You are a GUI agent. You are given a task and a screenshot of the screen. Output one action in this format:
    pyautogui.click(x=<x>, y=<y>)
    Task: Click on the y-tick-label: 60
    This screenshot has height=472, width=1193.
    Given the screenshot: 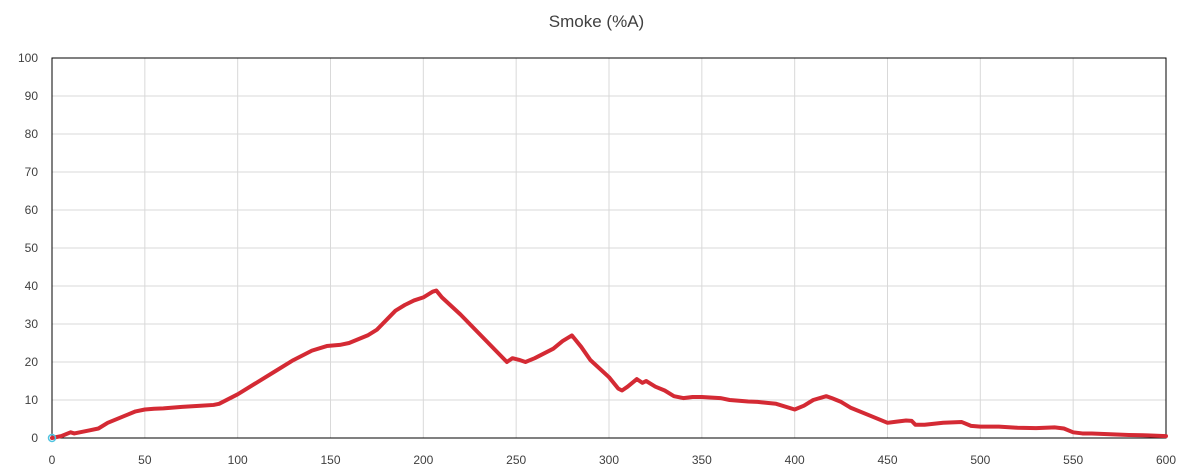 What is the action you would take?
    pyautogui.click(x=32, y=210)
    